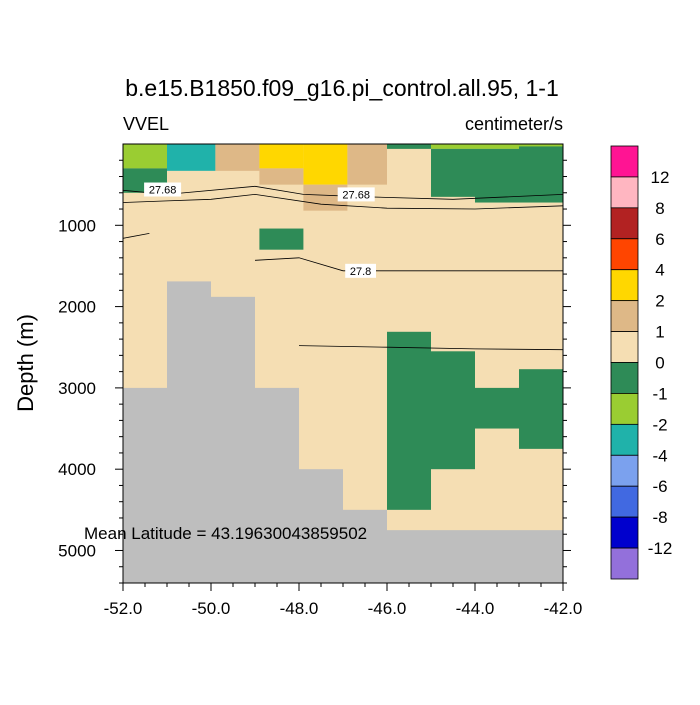 Image resolution: width=700 pixels, height=705 pixels. What do you see at coordinates (77, 469) in the screenshot?
I see `y-tick-label: 4000` at bounding box center [77, 469].